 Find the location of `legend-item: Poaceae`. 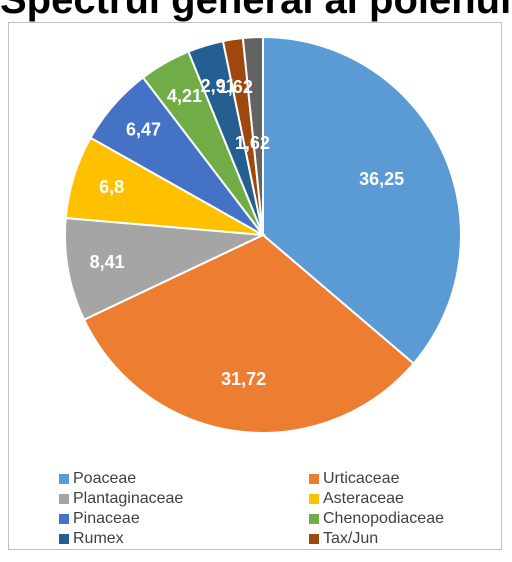

legend-item: Poaceae is located at coordinates (97, 479).